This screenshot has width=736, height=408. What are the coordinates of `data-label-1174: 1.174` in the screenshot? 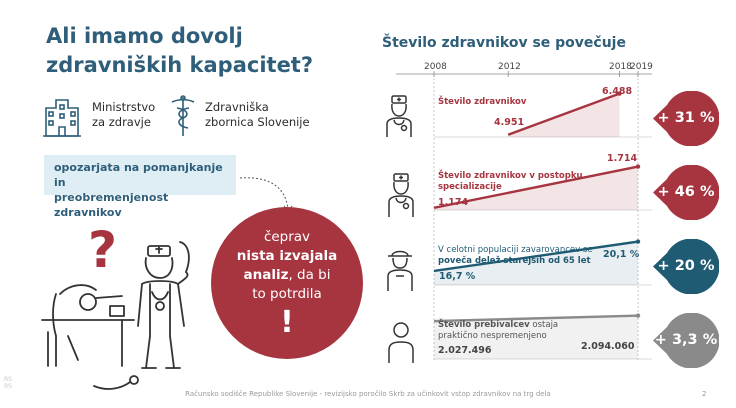 It's located at (453, 202).